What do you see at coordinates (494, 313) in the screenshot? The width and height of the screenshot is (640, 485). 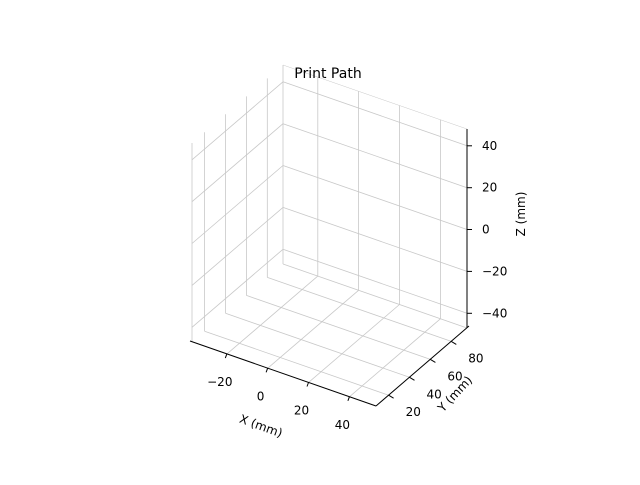 I see `z-tick-label: −40` at bounding box center [494, 313].